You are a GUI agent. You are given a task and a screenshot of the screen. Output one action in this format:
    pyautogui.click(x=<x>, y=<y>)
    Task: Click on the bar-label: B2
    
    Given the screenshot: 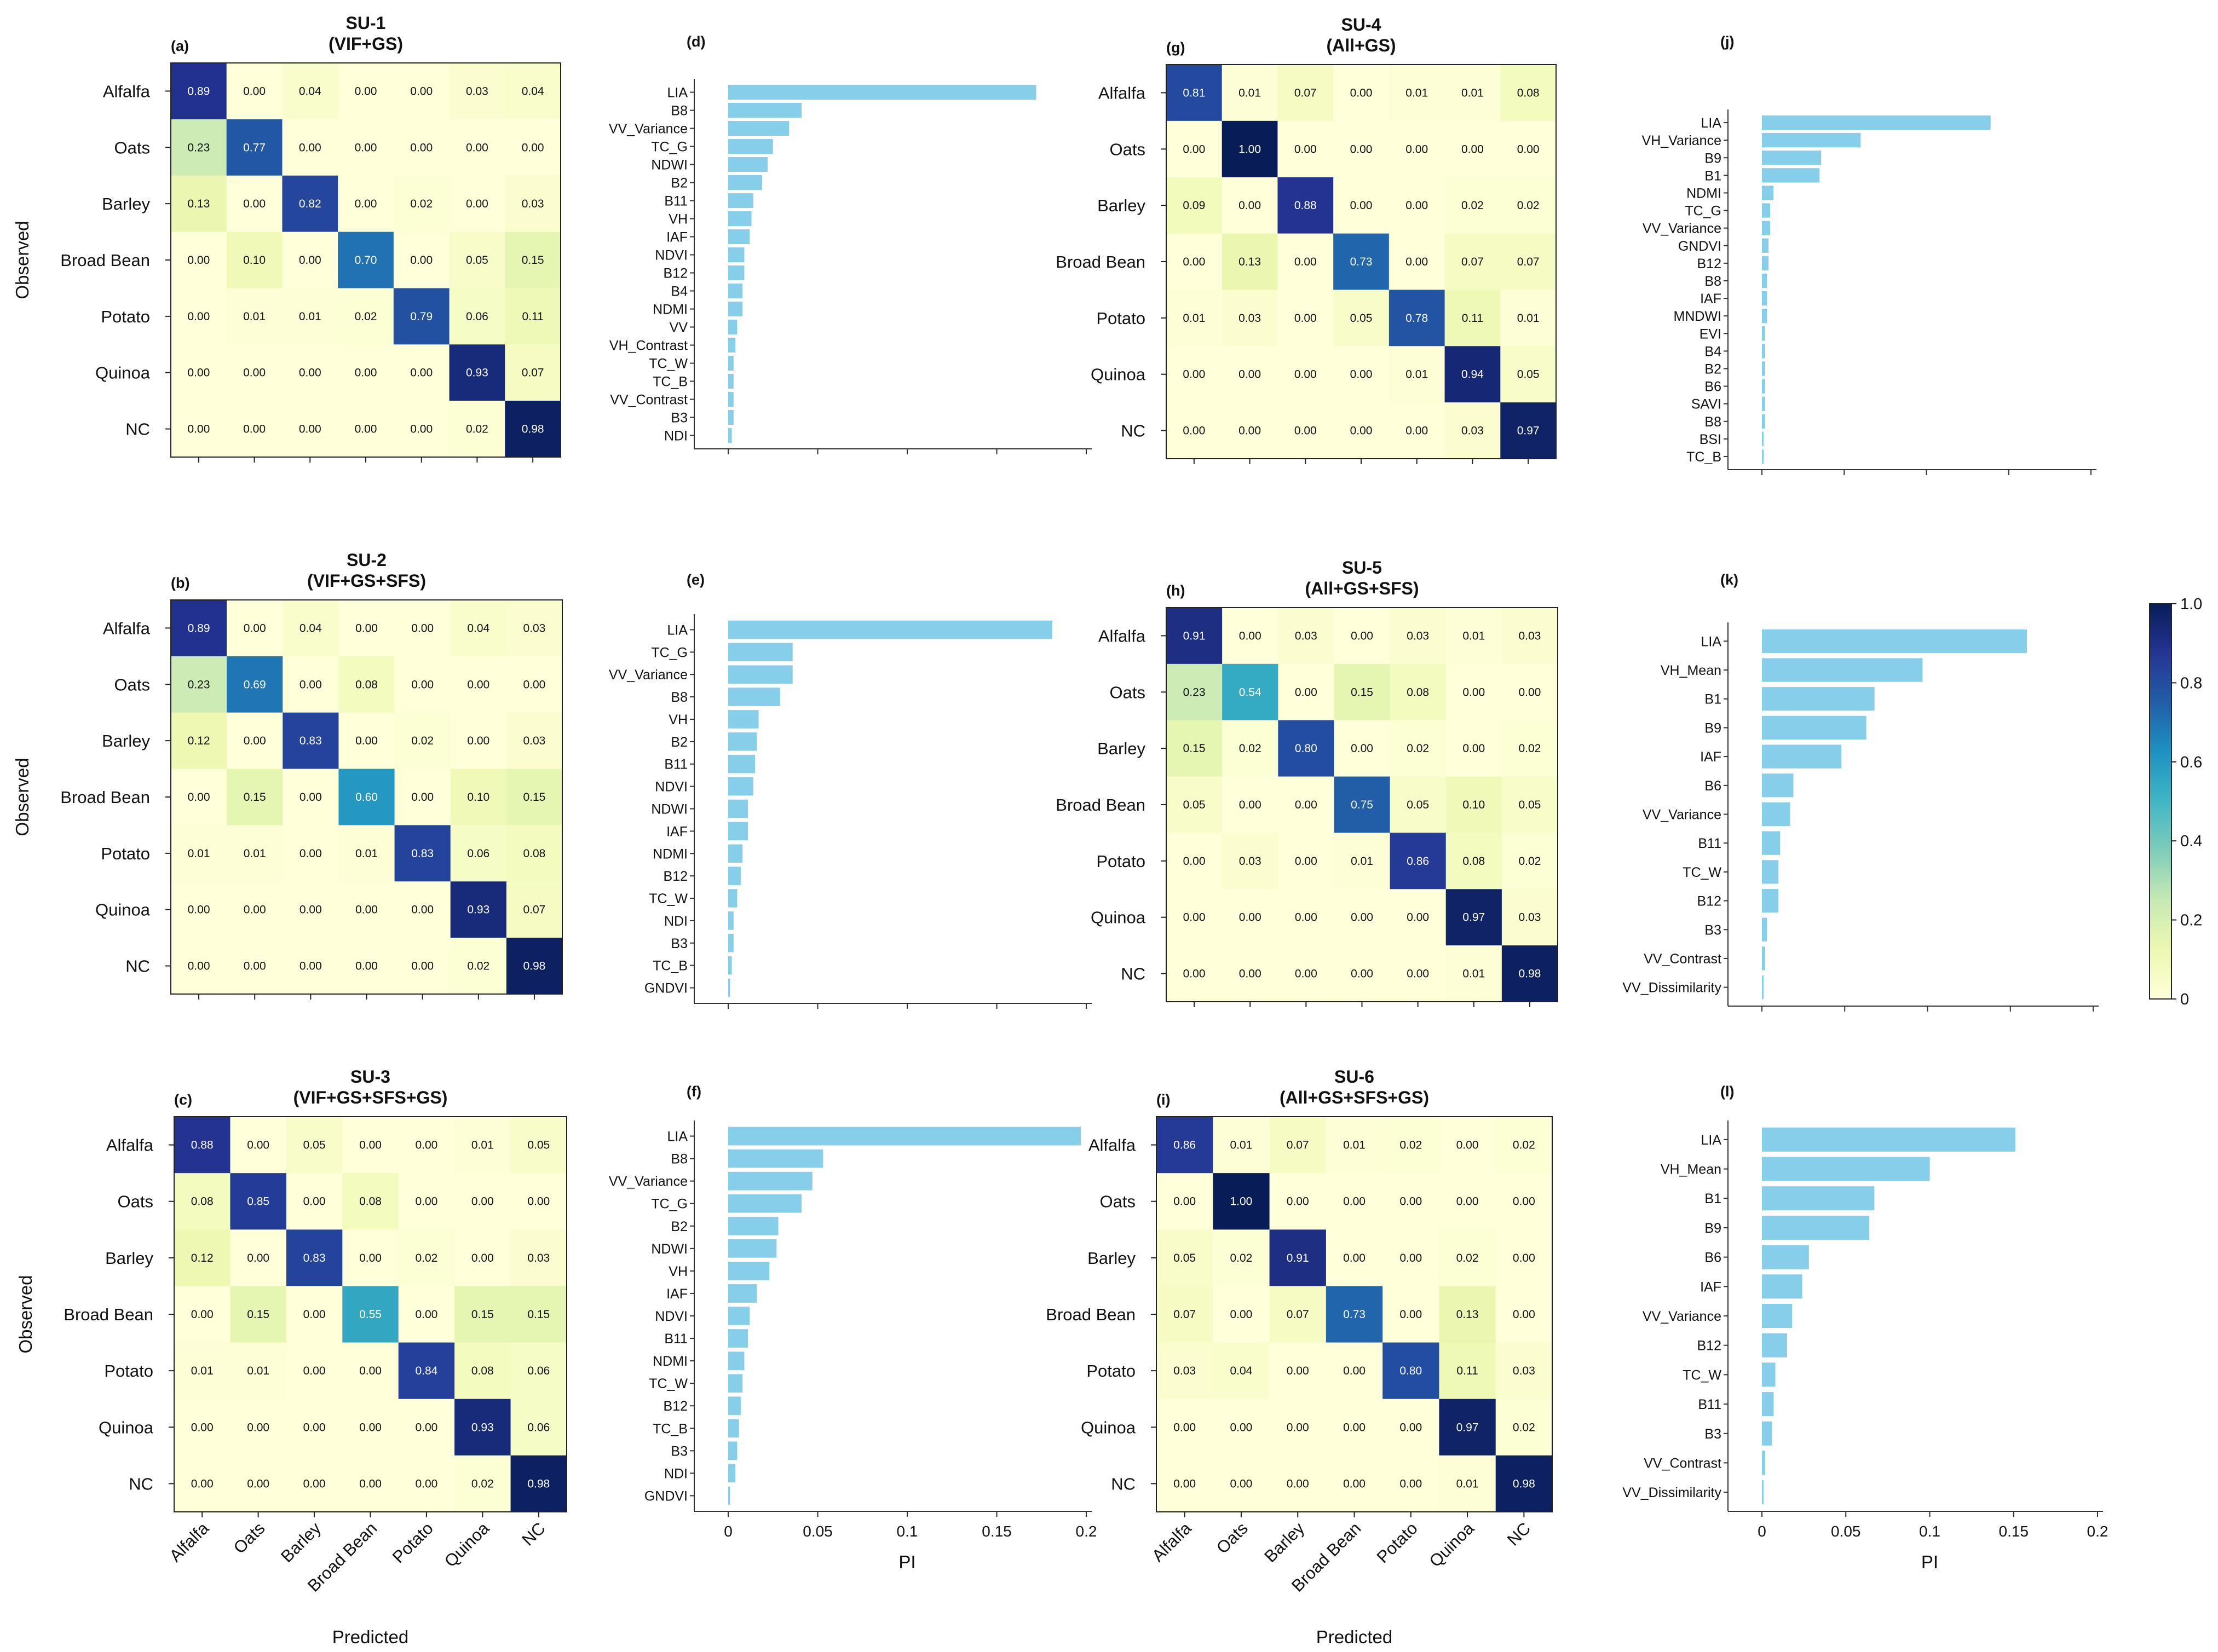 What is the action you would take?
    pyautogui.click(x=679, y=1226)
    